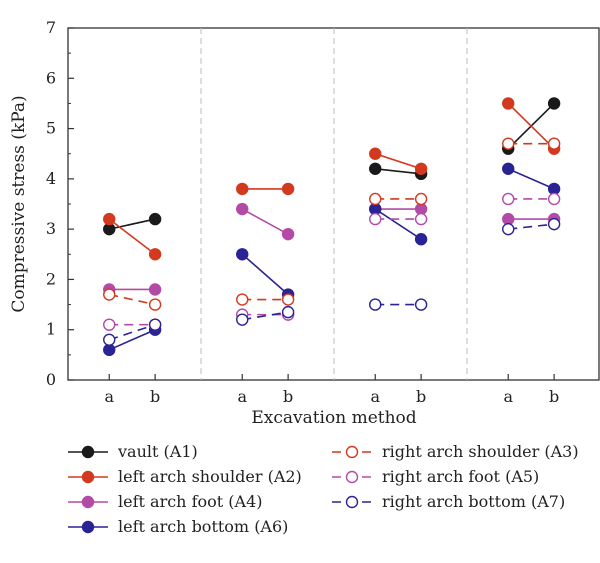  What do you see at coordinates (51, 77) in the screenshot?
I see `y-tick-label: 6` at bounding box center [51, 77].